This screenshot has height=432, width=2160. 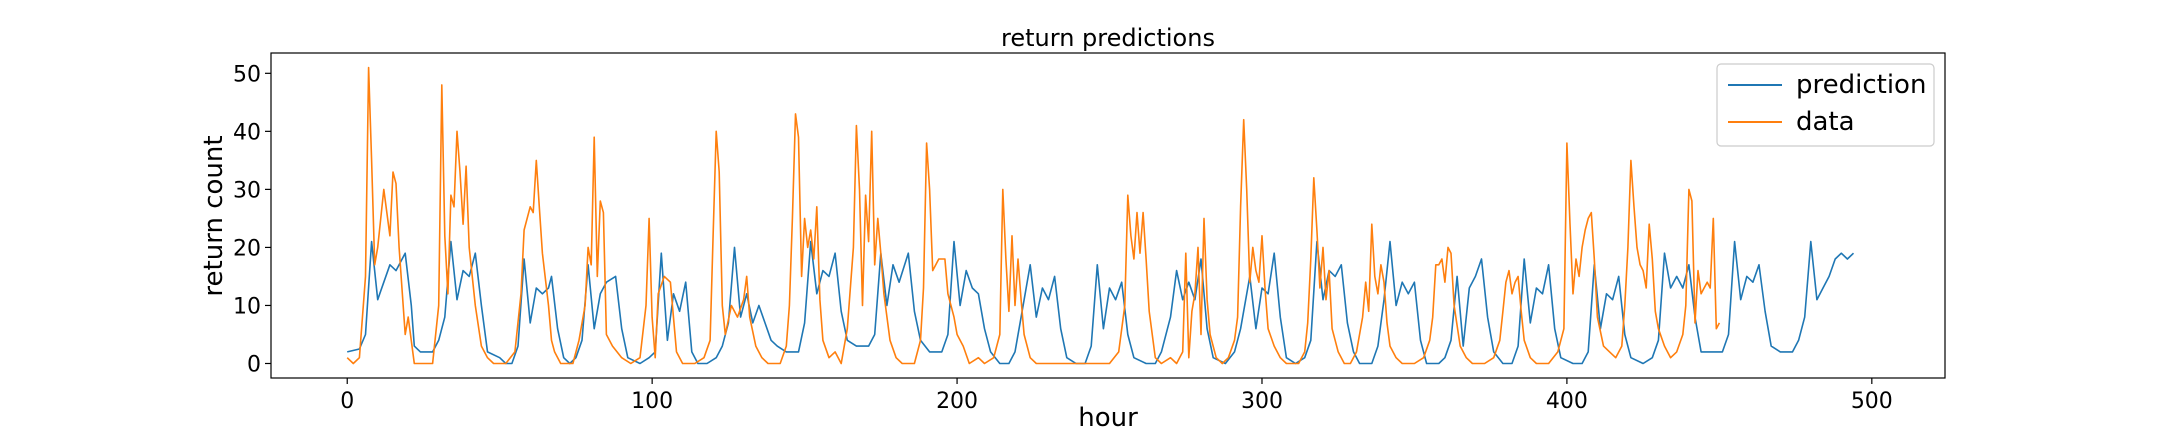 What do you see at coordinates (247, 248) in the screenshot?
I see `y-tick-label: 20` at bounding box center [247, 248].